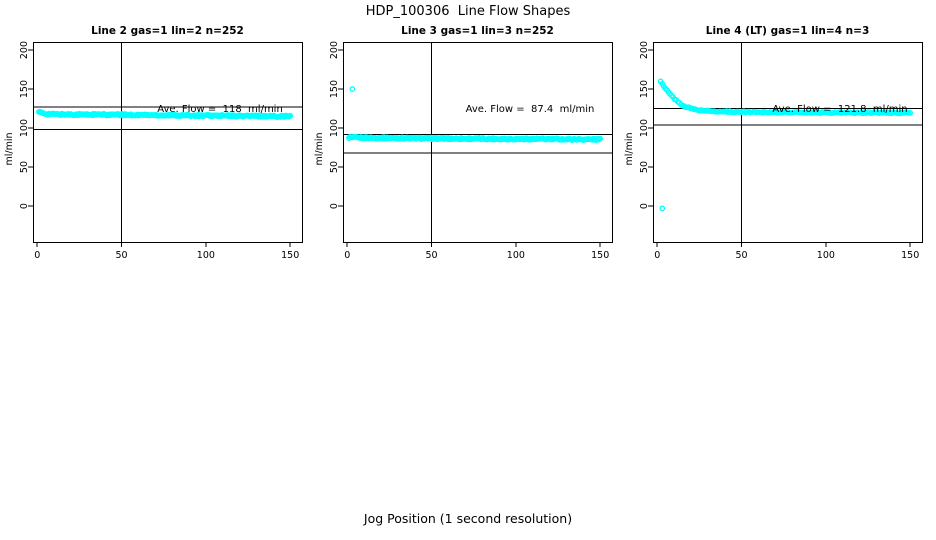  Describe the element at coordinates (787, 31) in the screenshot. I see `panel-line4-title: Line 4 (LT) gas=1 lin=4 n=3` at that location.